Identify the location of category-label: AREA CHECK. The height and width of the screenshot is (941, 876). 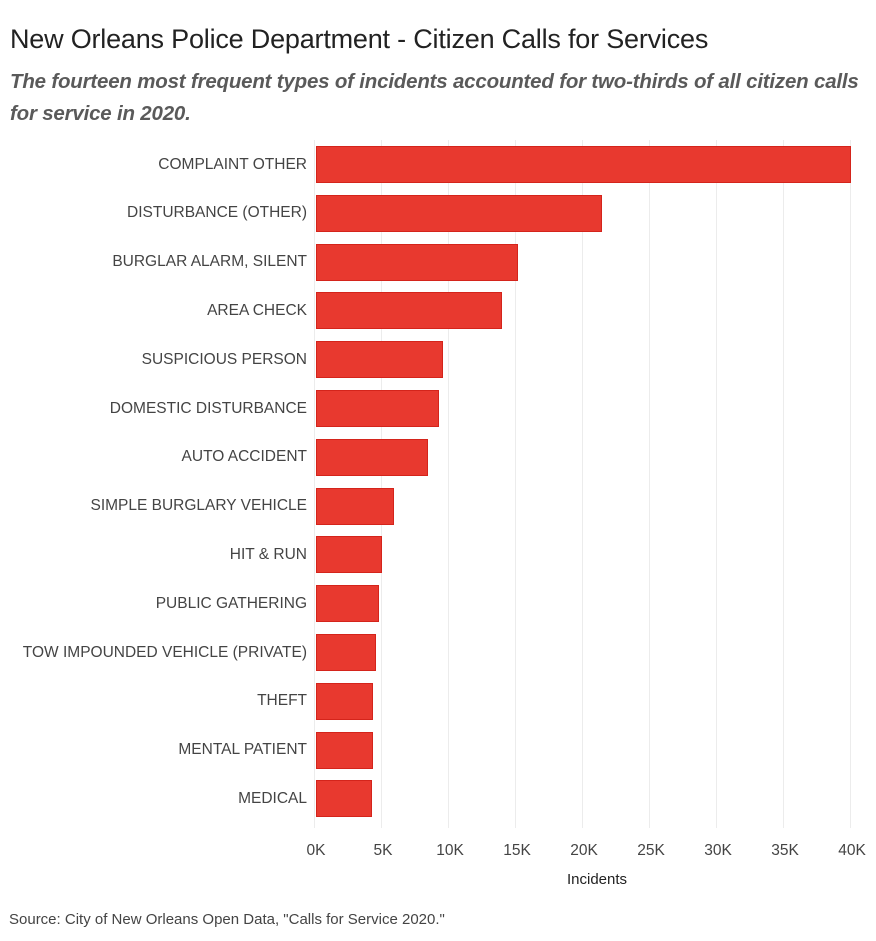
(257, 310).